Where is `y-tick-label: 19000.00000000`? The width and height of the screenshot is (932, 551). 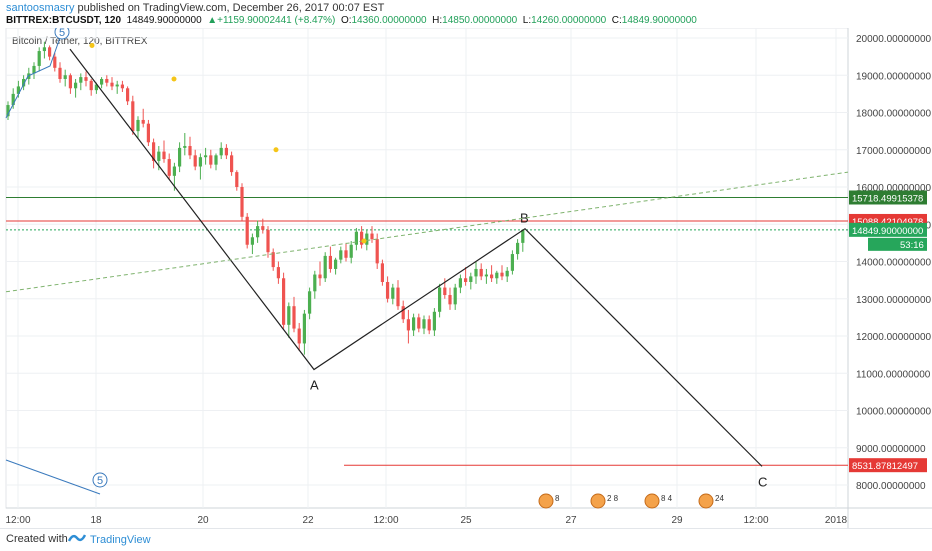 y-tick-label: 19000.00000000 is located at coordinates (894, 76).